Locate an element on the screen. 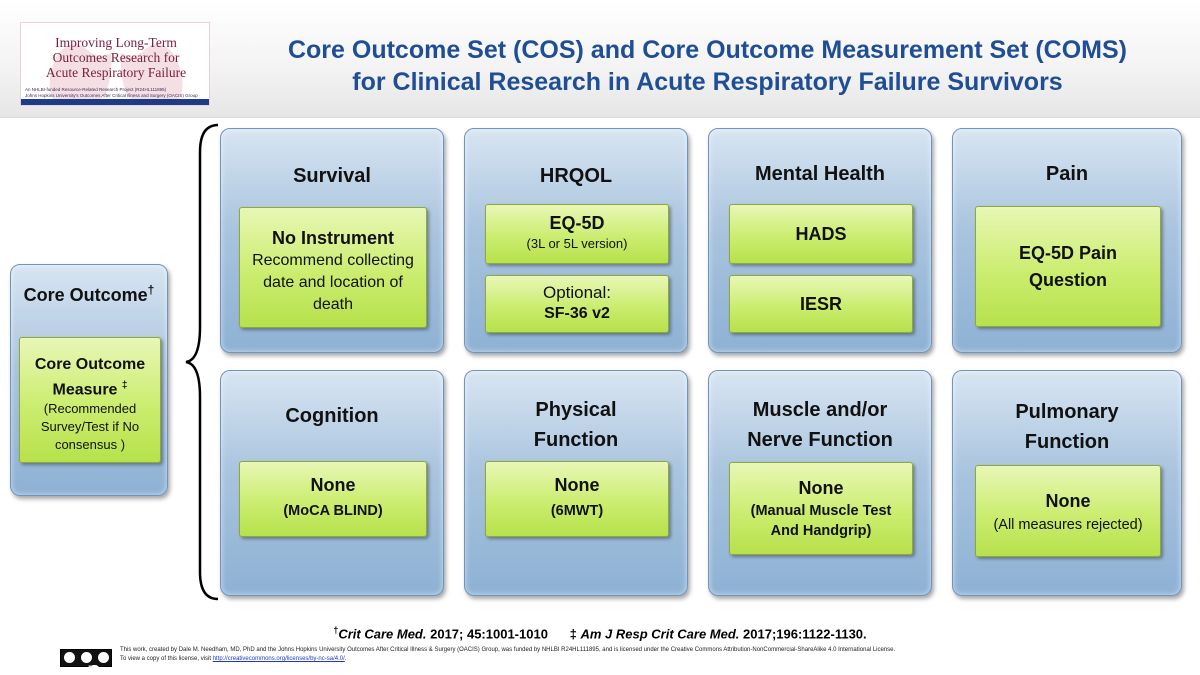 This screenshot has height=675, width=1200. measure-note: (MoCA BLIND) is located at coordinates (333, 511).